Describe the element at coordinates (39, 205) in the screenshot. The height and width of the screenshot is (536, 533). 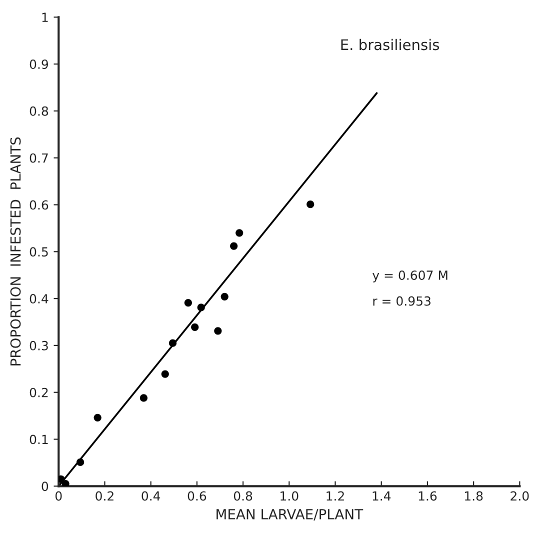
I see `y-tick-label: 0.6` at that location.